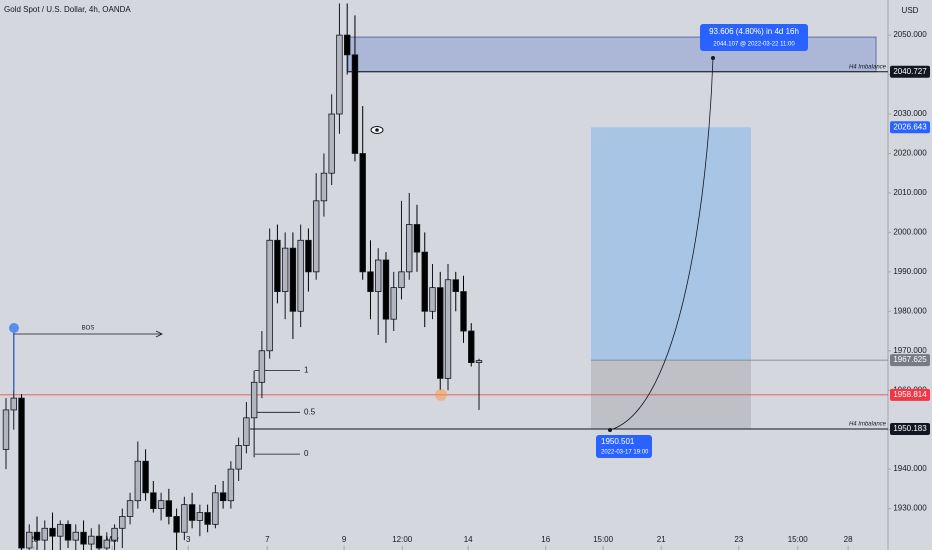  What do you see at coordinates (754, 37) in the screenshot?
I see `projection-tooltip` at bounding box center [754, 37].